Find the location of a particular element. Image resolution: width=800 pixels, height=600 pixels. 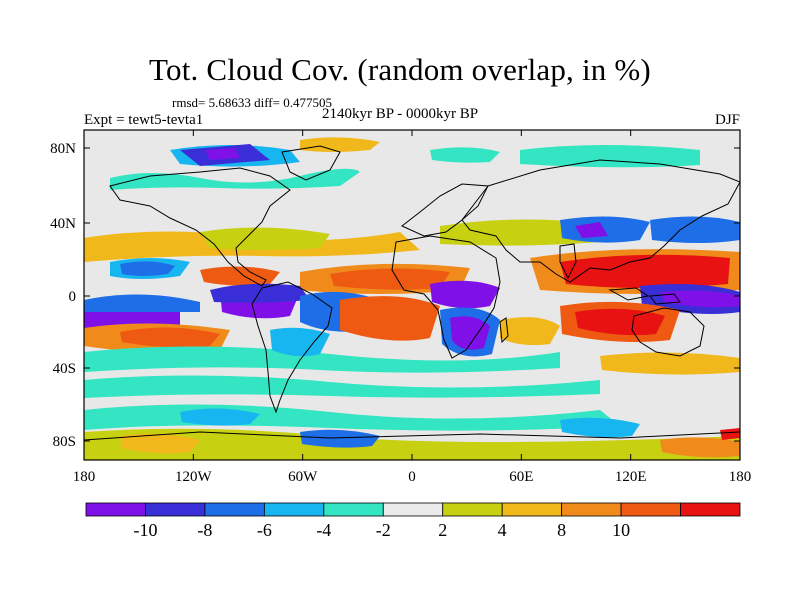

y-tick-label: 0 is located at coordinates (73, 297).